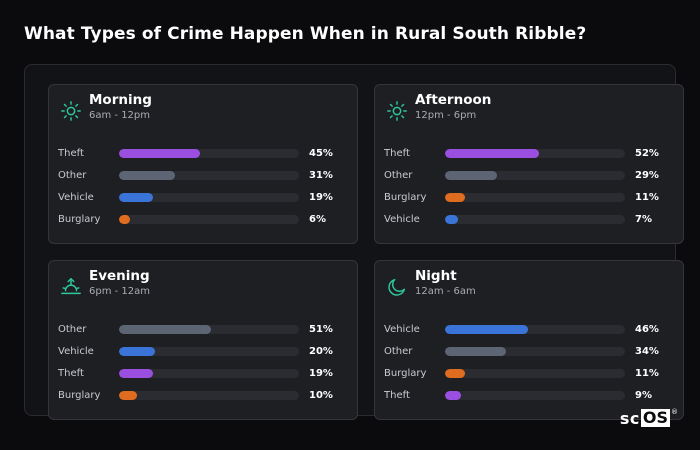 This screenshot has width=700, height=450. I want to click on bar-row-burglary: Burglary 6%, so click(203, 224).